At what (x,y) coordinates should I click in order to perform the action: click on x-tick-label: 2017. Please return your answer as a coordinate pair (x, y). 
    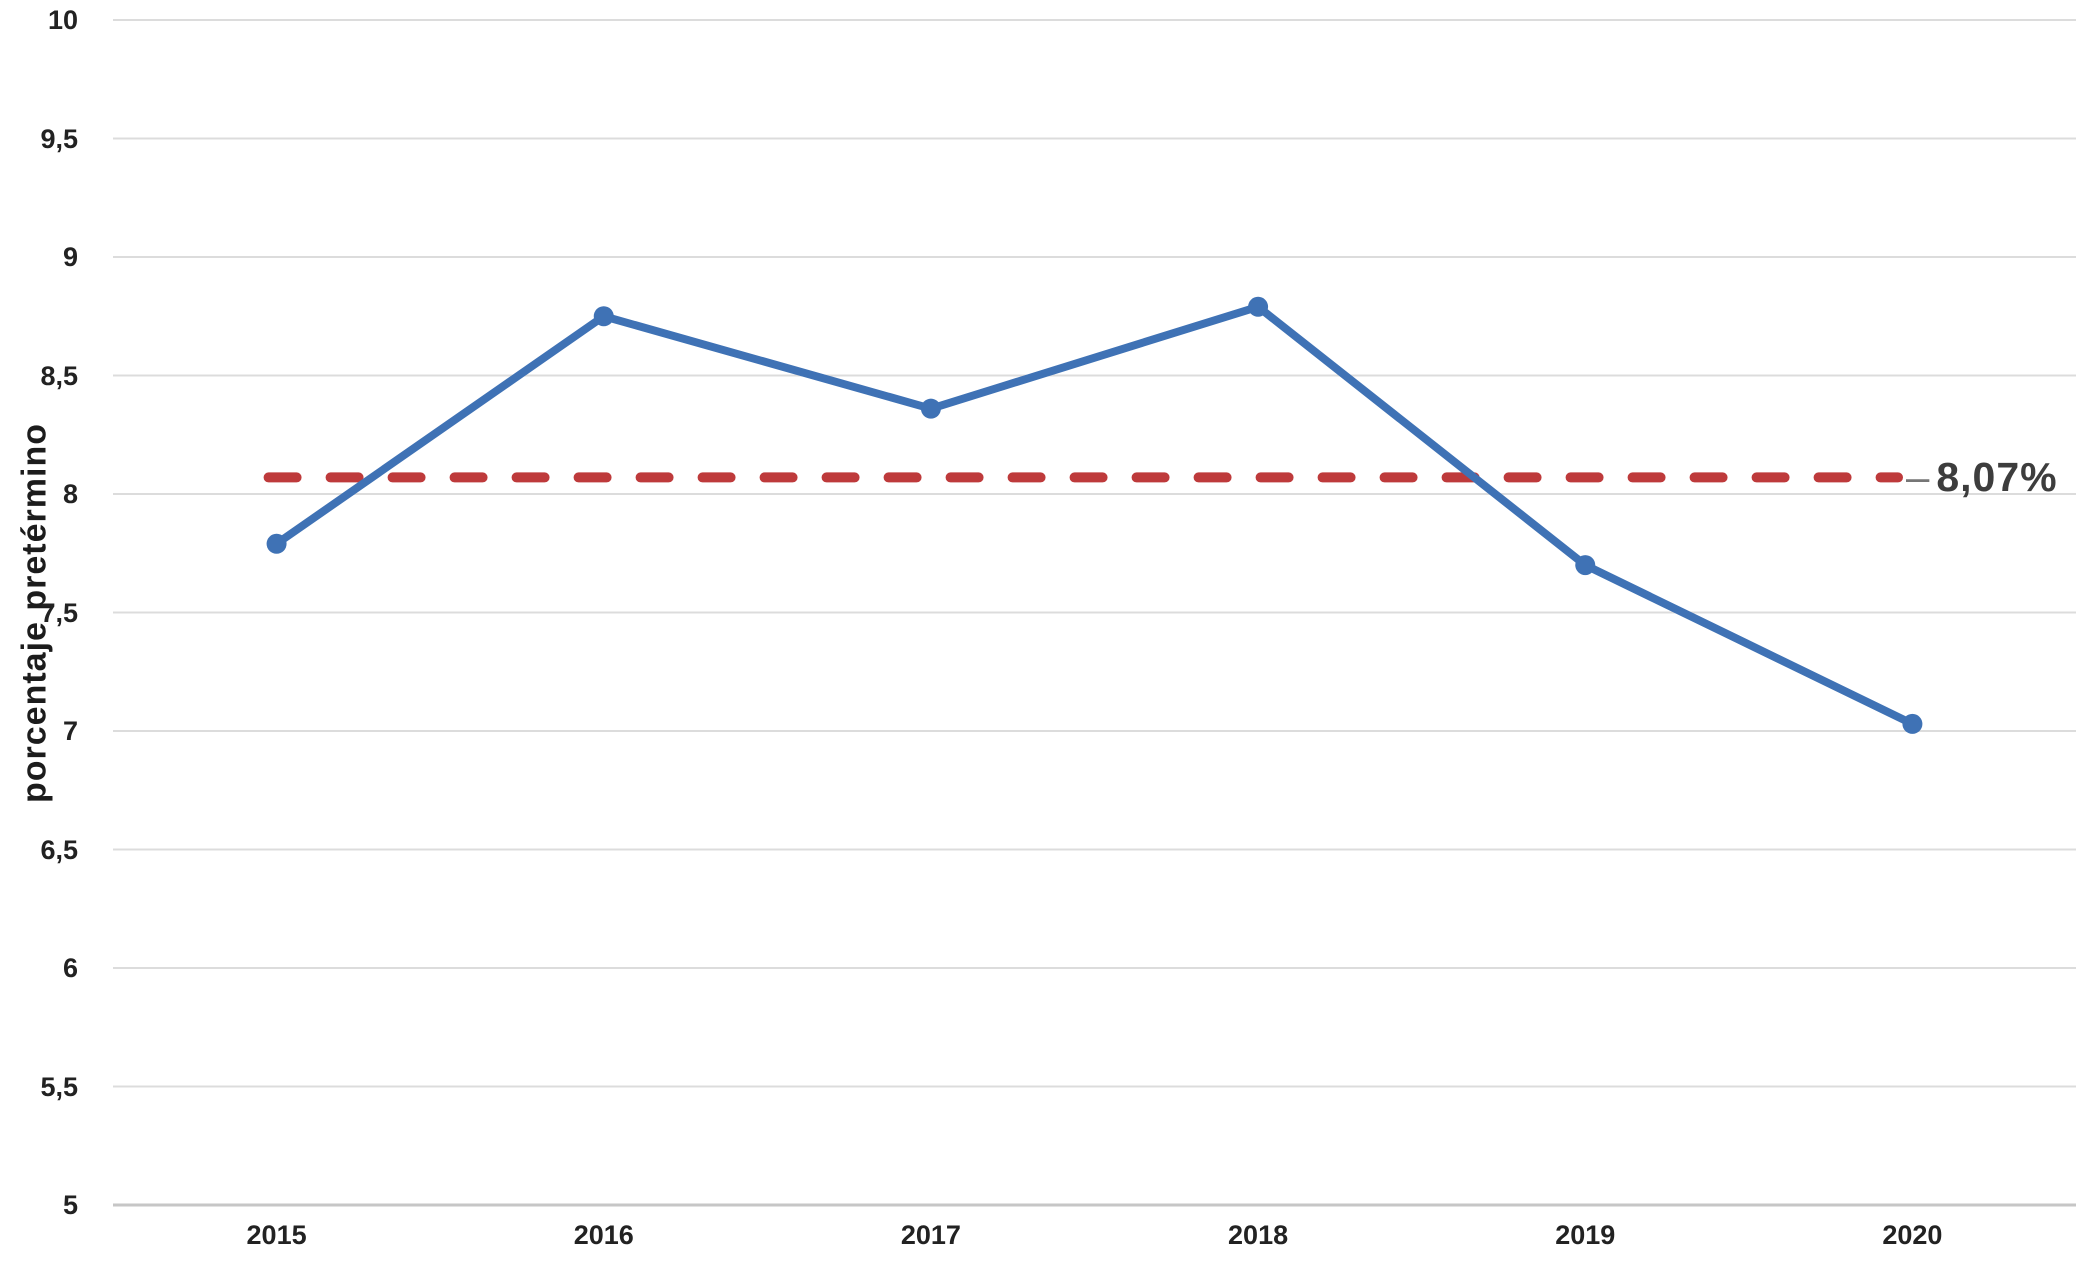
    Looking at the image, I should click on (930, 1235).